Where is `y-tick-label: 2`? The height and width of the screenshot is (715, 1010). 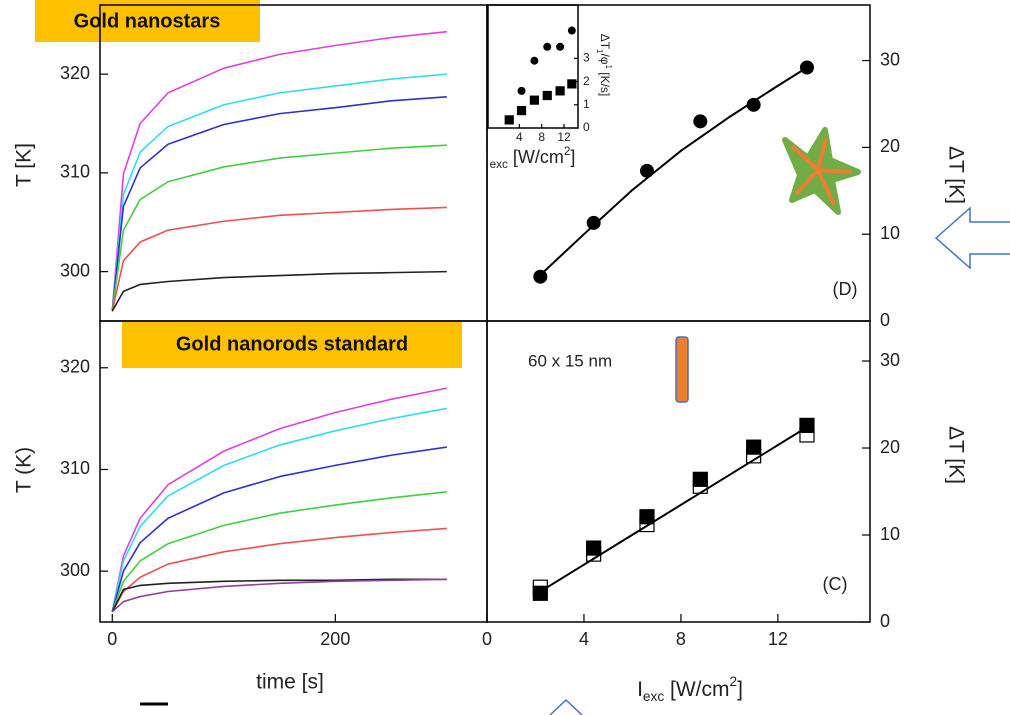 y-tick-label: 2 is located at coordinates (586, 81).